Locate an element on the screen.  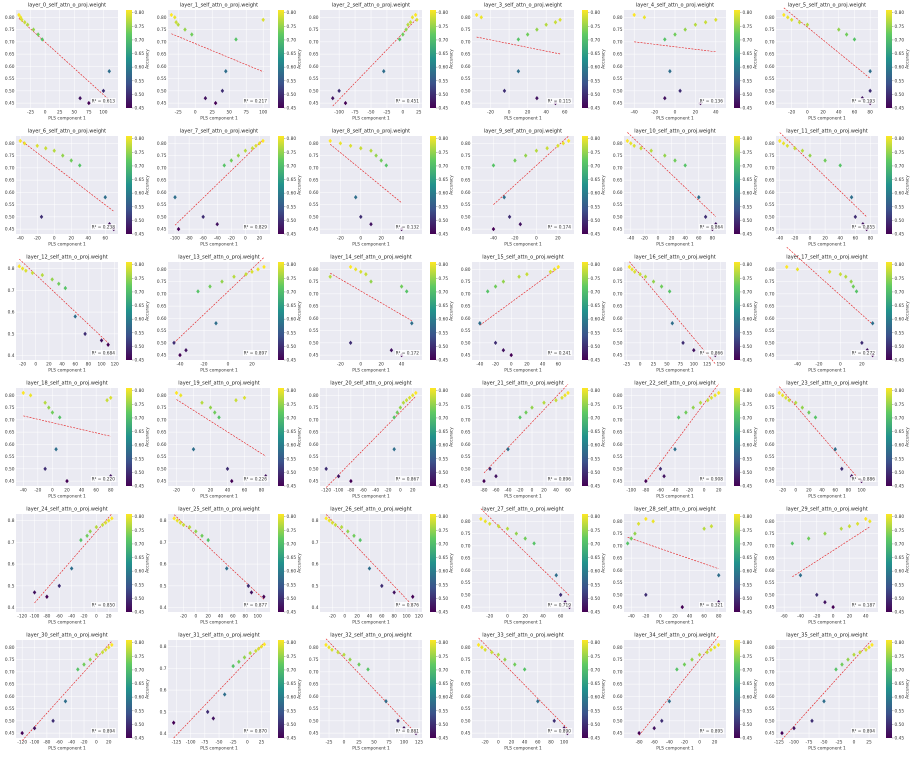
x-tick-label: 50 is located at coordinates (667, 365).